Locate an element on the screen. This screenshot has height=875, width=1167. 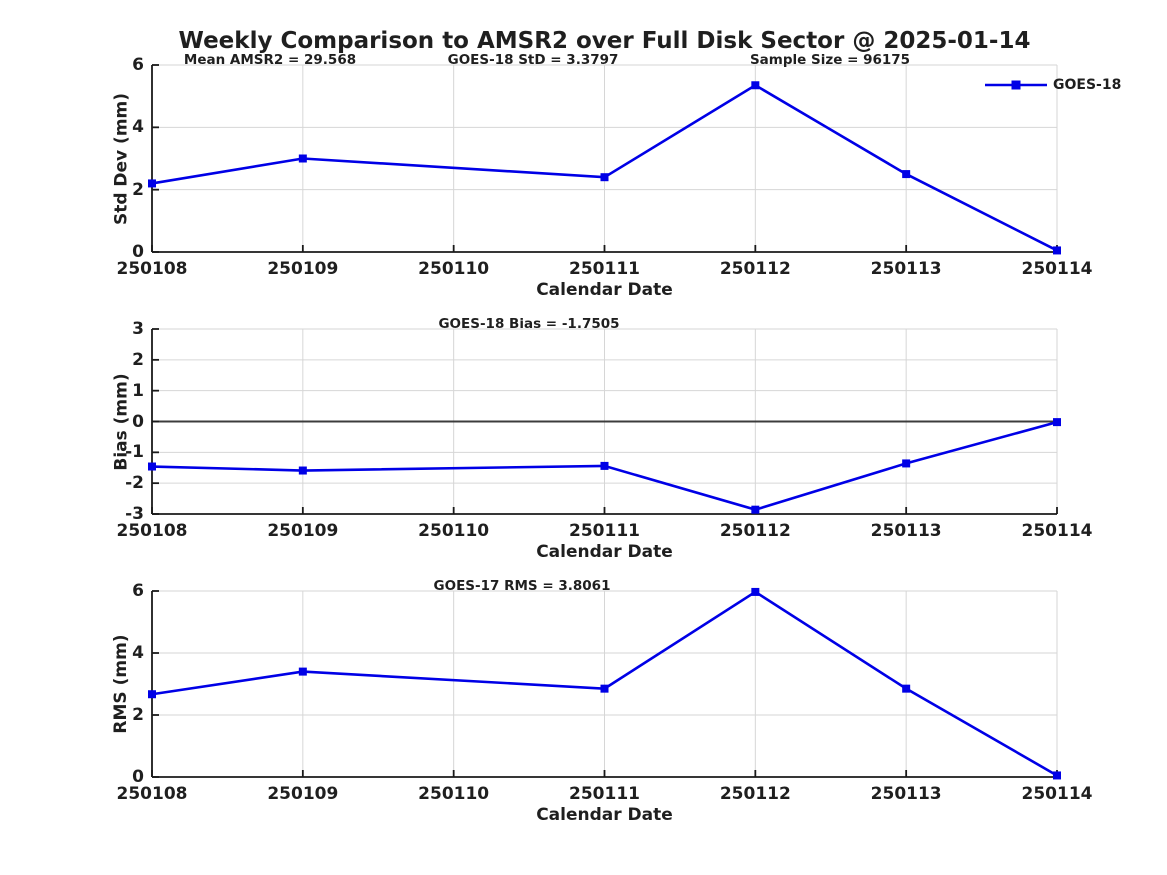
y-tick-label: -3 is located at coordinates (134, 514).